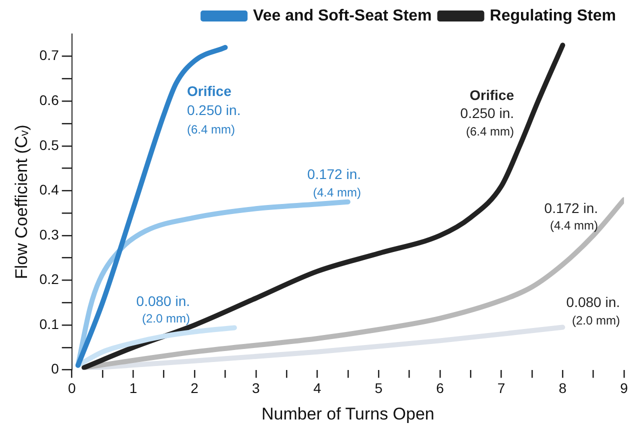 Image resolution: width=634 pixels, height=433 pixels. What do you see at coordinates (194, 388) in the screenshot?
I see `x-tick-label: 2` at bounding box center [194, 388].